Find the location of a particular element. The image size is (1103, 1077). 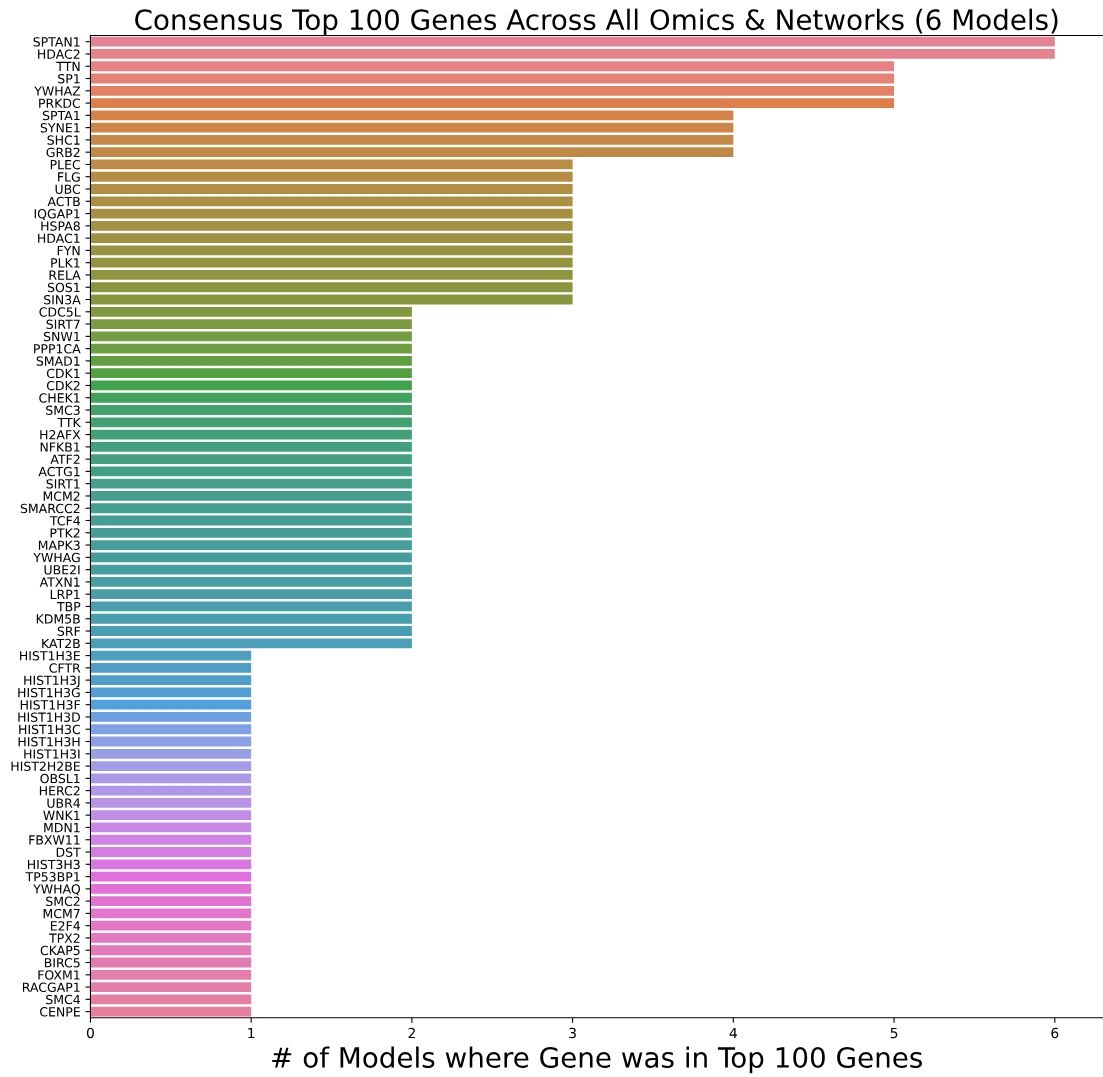

y-tick-label: DST is located at coordinates (68, 852).